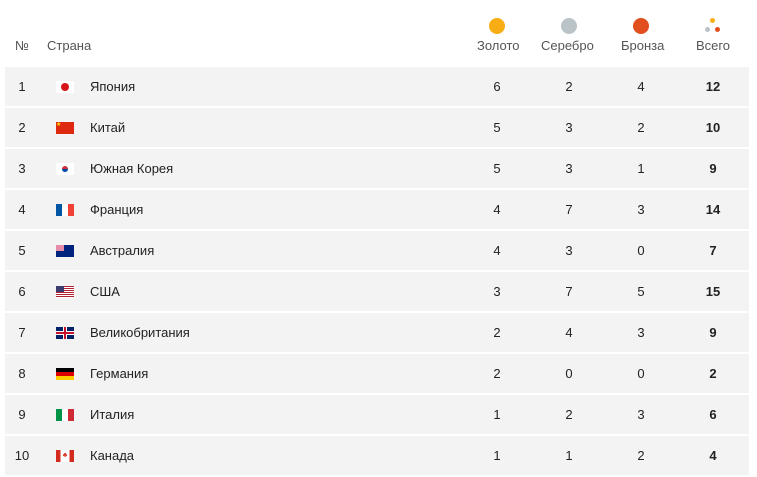 This screenshot has width=757, height=477. Describe the element at coordinates (713, 414) in the screenshot. I see `total-count: 6` at that location.